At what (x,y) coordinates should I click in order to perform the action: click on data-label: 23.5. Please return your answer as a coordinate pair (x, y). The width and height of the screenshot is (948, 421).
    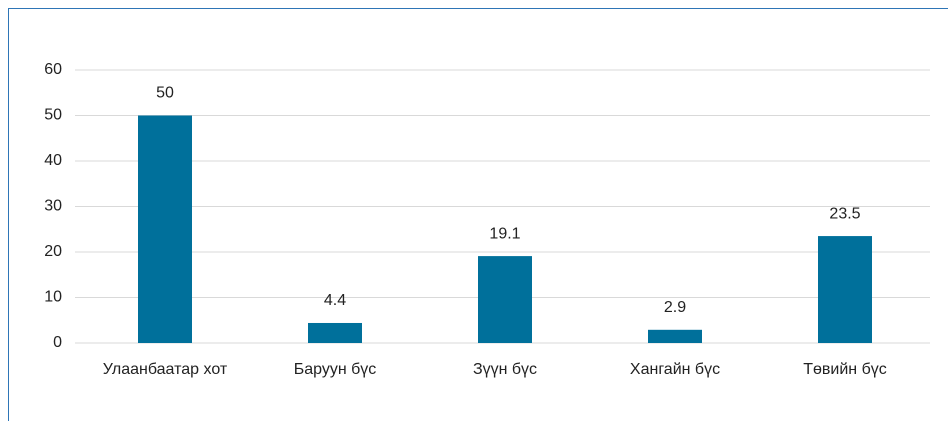
    Looking at the image, I should click on (844, 213).